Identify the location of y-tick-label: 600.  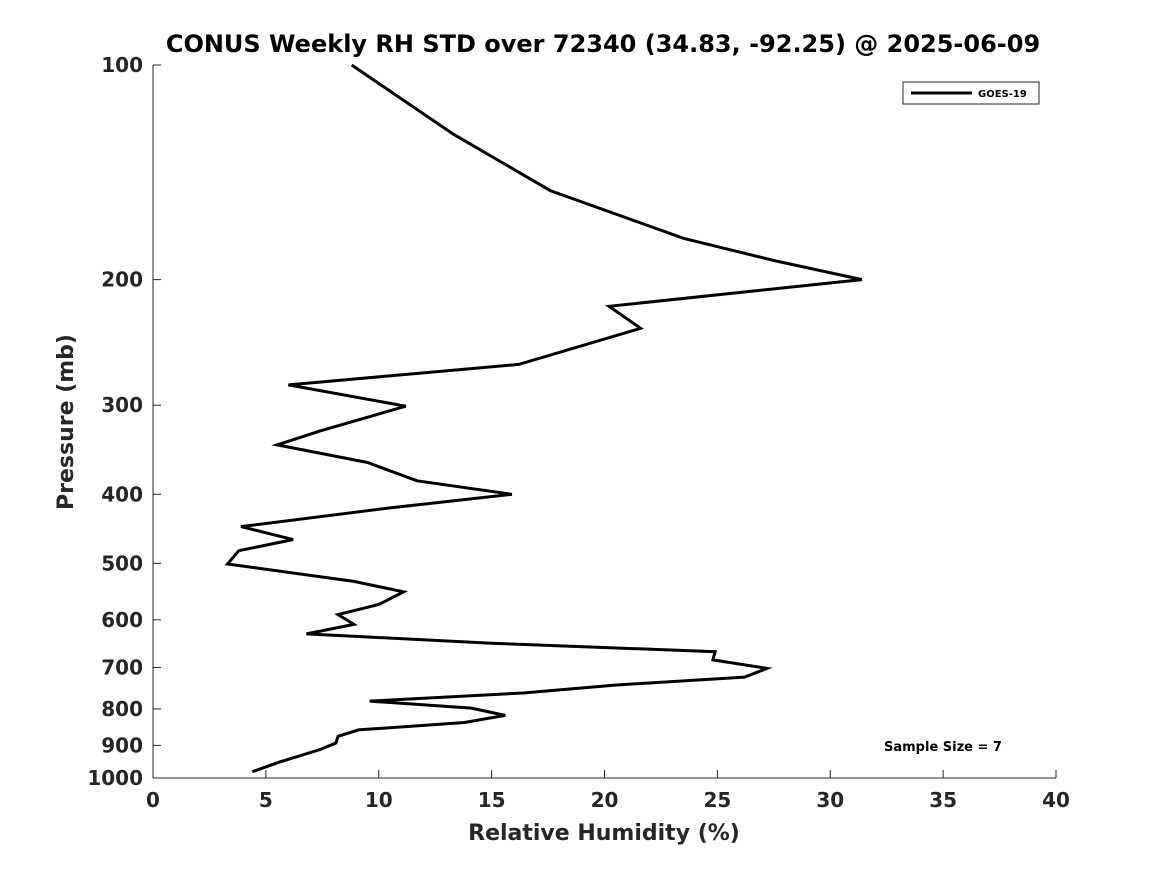
(122, 620).